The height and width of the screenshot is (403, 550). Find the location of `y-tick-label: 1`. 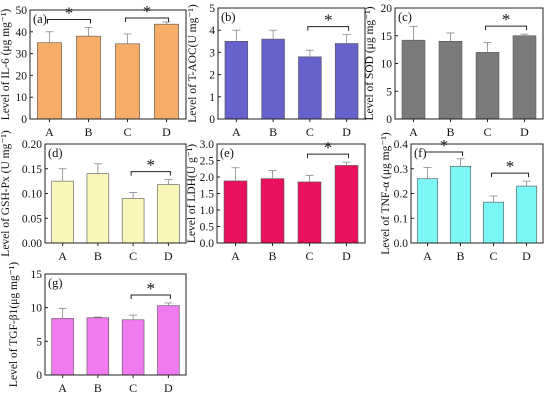

y-tick-label: 1 is located at coordinates (212, 98).